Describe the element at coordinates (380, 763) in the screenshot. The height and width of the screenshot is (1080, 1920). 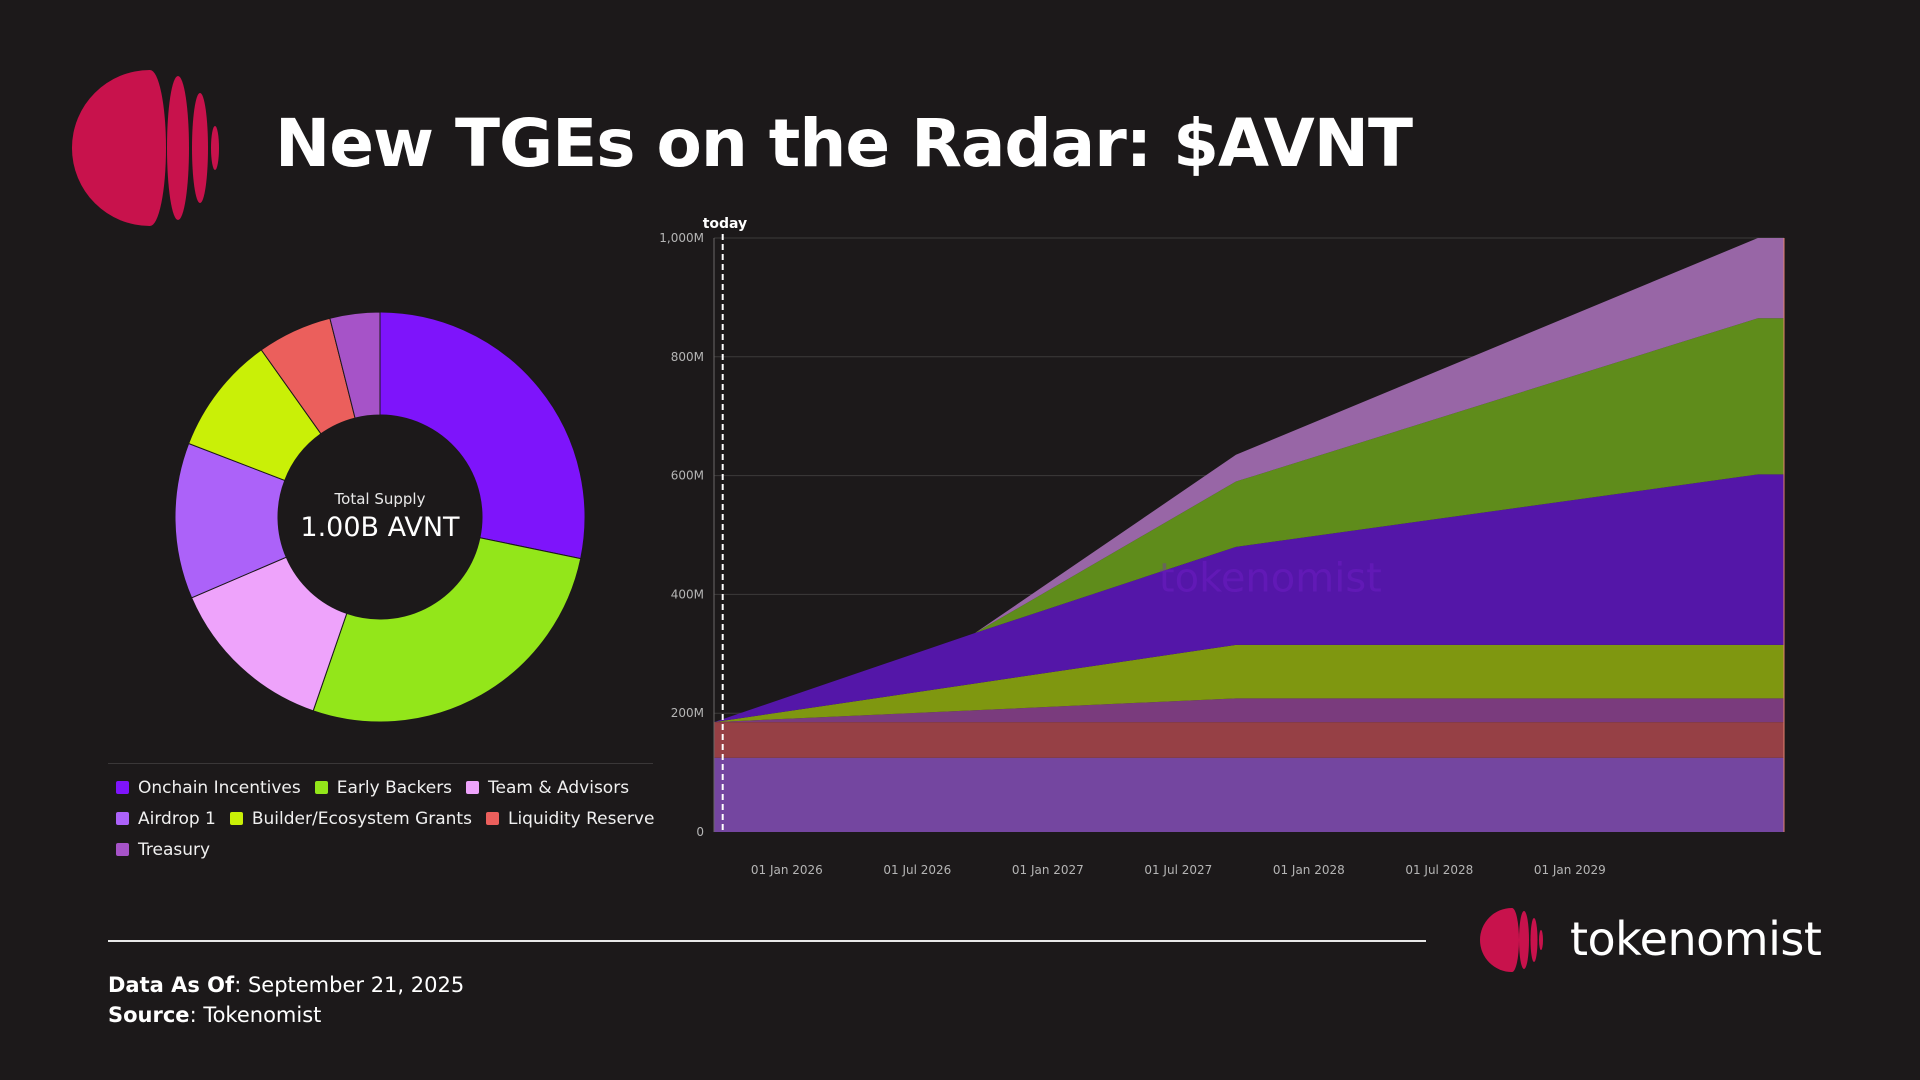
I see `legend-divider` at that location.